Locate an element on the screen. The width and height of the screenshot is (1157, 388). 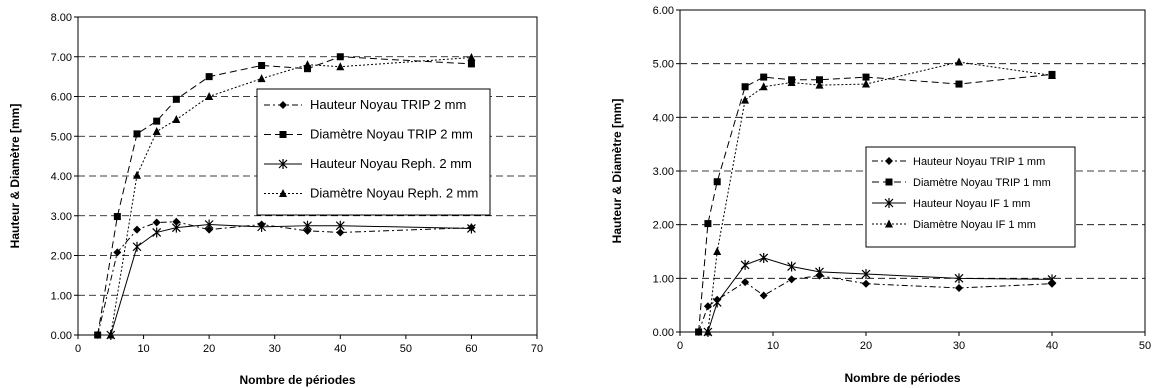
legend-label: Hauteur Noyau IF 1 mm is located at coordinates (971, 204).